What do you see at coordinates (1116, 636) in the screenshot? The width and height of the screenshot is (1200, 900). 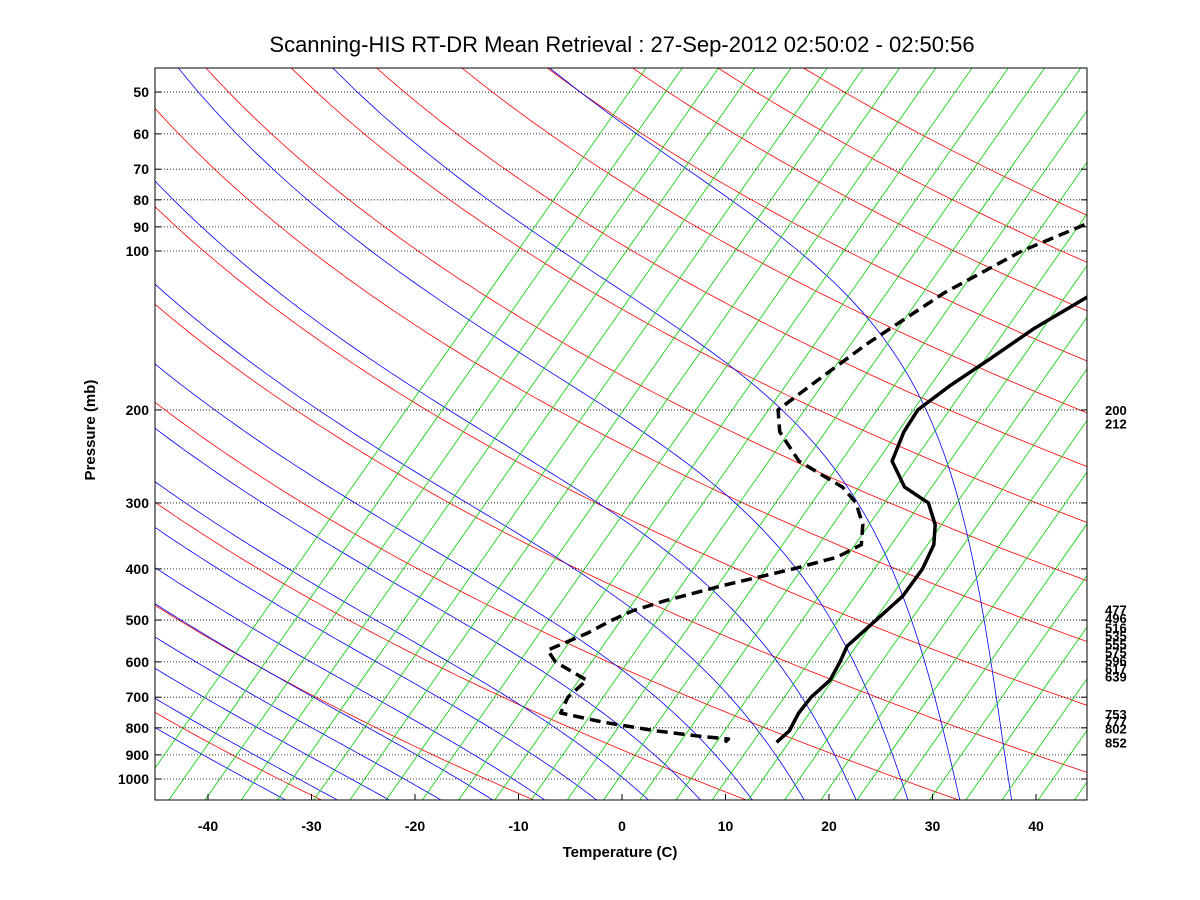 I see `level-label: 535` at bounding box center [1116, 636].